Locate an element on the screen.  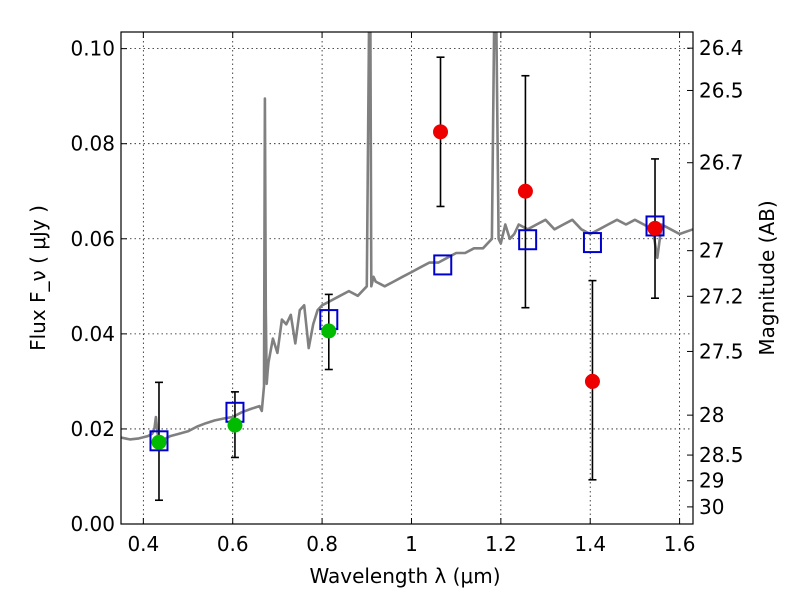
y-tick-label: 0.02 is located at coordinates (92, 429).